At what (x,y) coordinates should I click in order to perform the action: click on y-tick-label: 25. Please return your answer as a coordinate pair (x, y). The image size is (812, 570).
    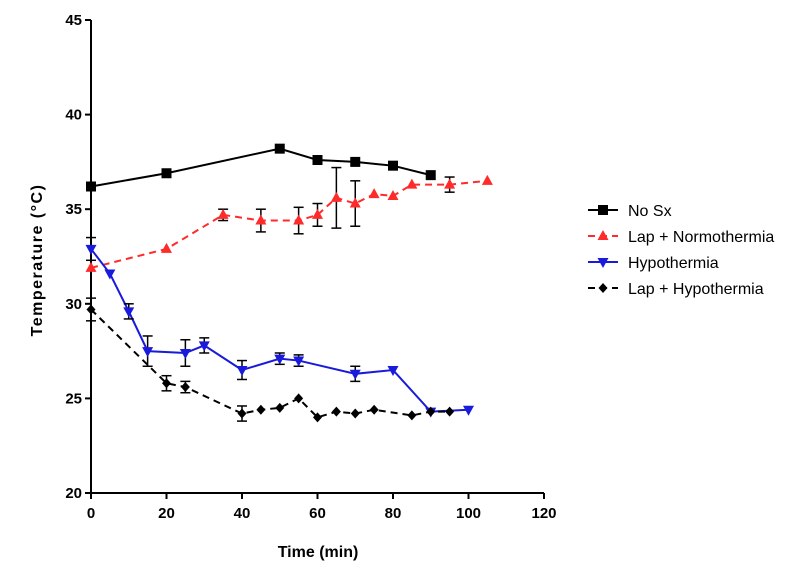
    Looking at the image, I should click on (73, 398).